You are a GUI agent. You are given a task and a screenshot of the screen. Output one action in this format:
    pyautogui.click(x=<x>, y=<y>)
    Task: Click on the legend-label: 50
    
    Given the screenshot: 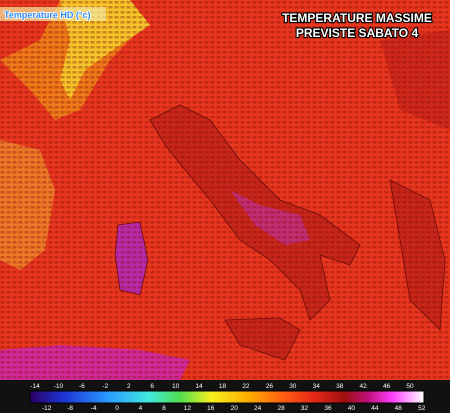 What is the action you would take?
    pyautogui.click(x=410, y=386)
    